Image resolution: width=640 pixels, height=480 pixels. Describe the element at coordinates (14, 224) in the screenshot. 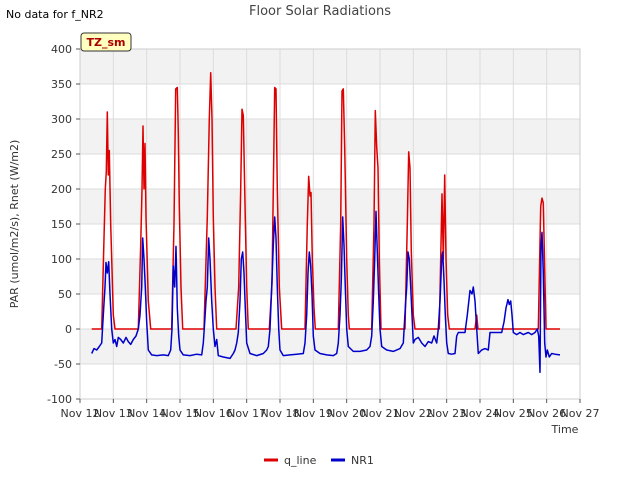

I see `y-axis-label: PAR (umol/m2/s), Rnet (W/m2)` at that location.